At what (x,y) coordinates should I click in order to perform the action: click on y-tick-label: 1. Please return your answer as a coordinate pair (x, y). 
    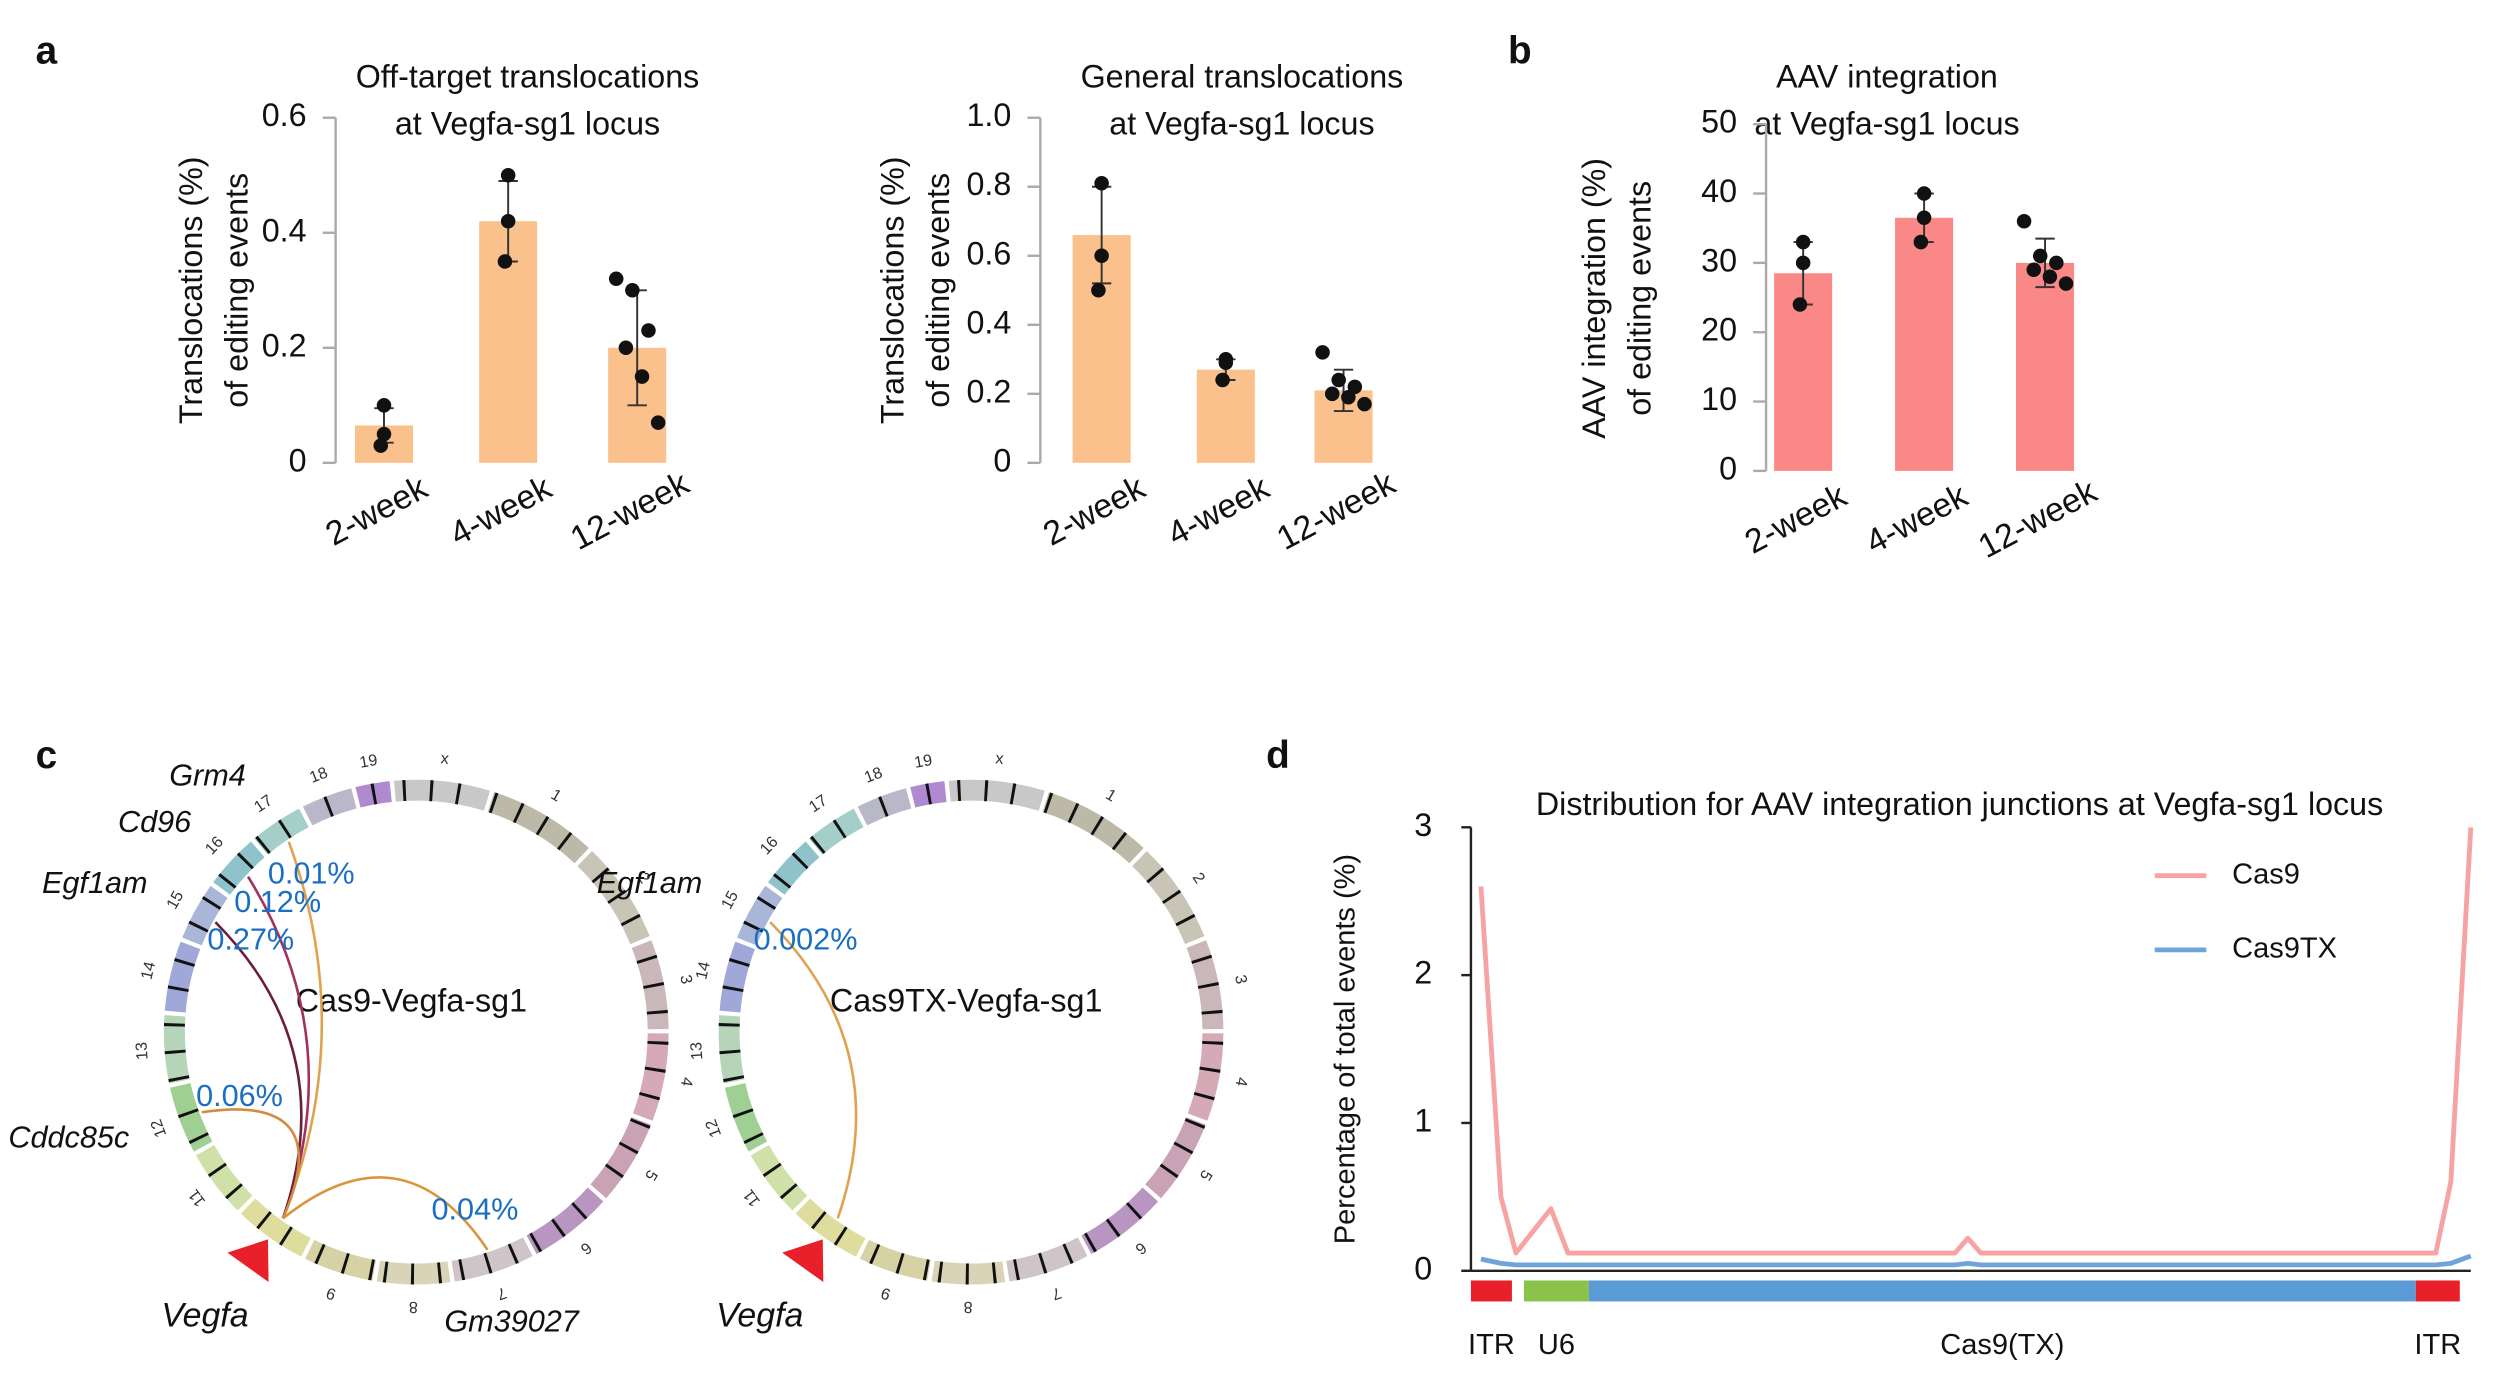
    Looking at the image, I should click on (1423, 1120).